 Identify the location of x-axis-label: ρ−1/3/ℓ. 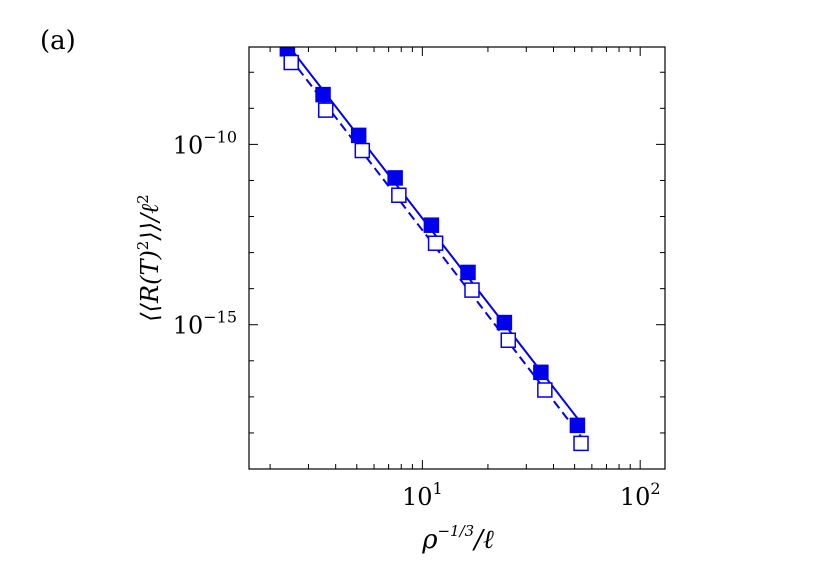
(457, 538).